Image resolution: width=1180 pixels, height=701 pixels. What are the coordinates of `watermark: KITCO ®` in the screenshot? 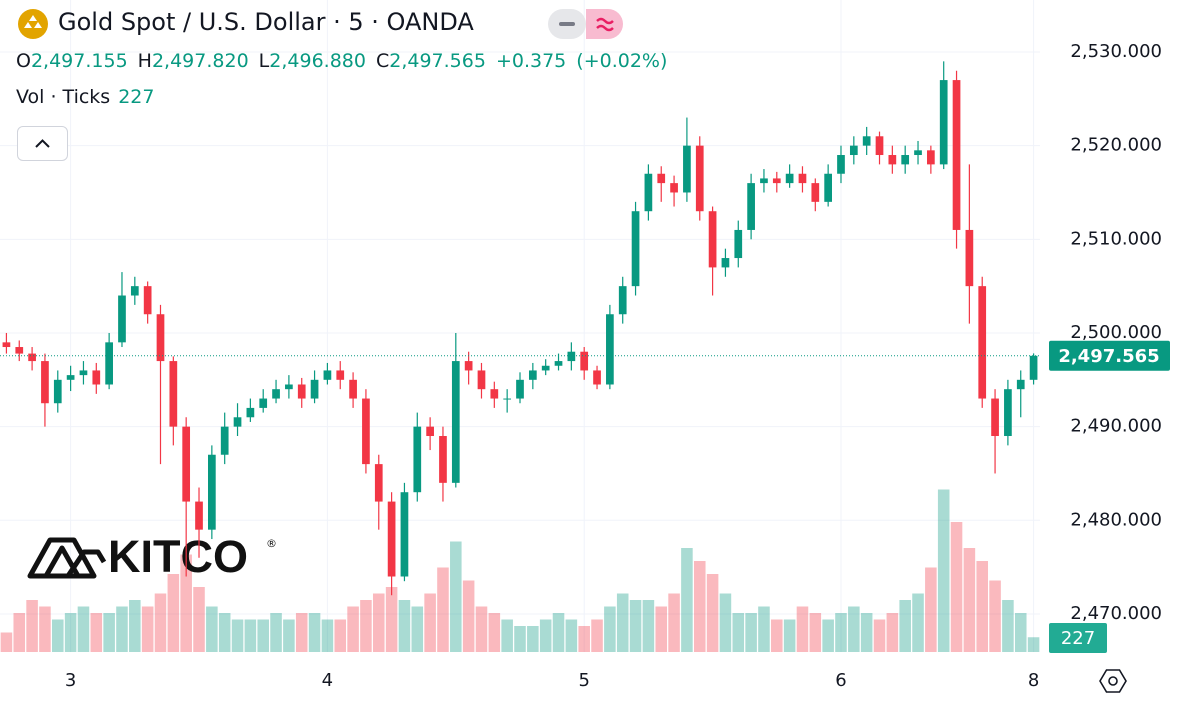 It's located at (152, 556).